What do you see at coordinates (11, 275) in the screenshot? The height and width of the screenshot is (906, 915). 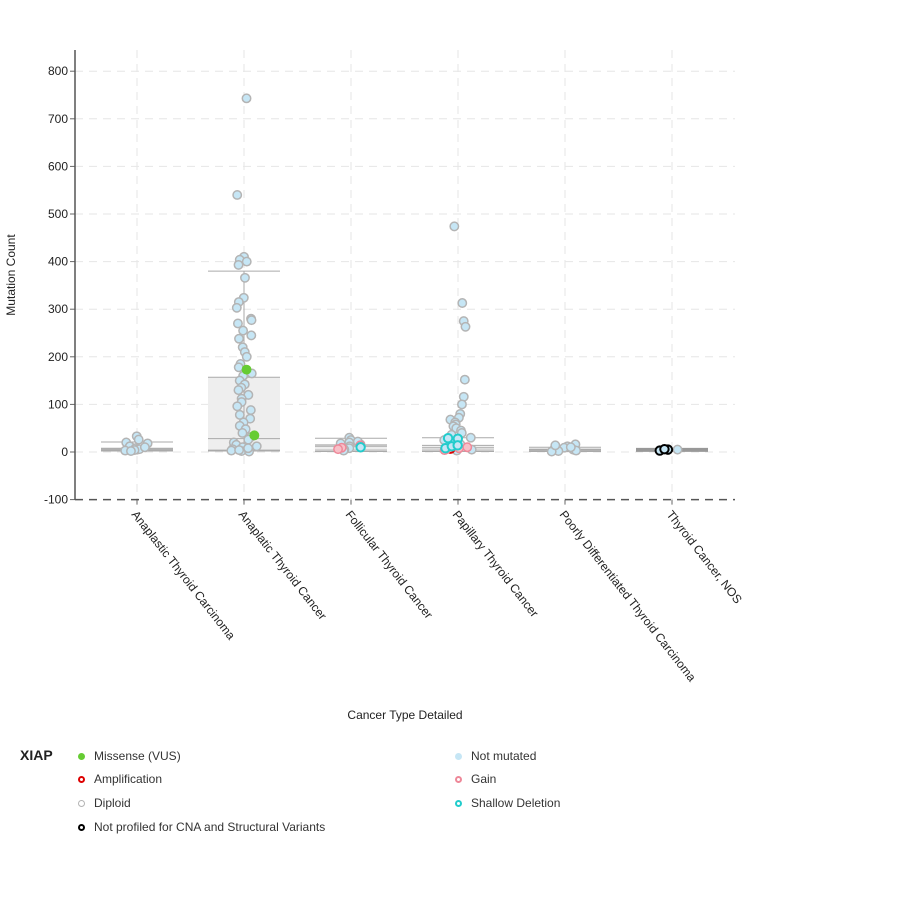 I see `y-axis-title: Mutation Count` at bounding box center [11, 275].